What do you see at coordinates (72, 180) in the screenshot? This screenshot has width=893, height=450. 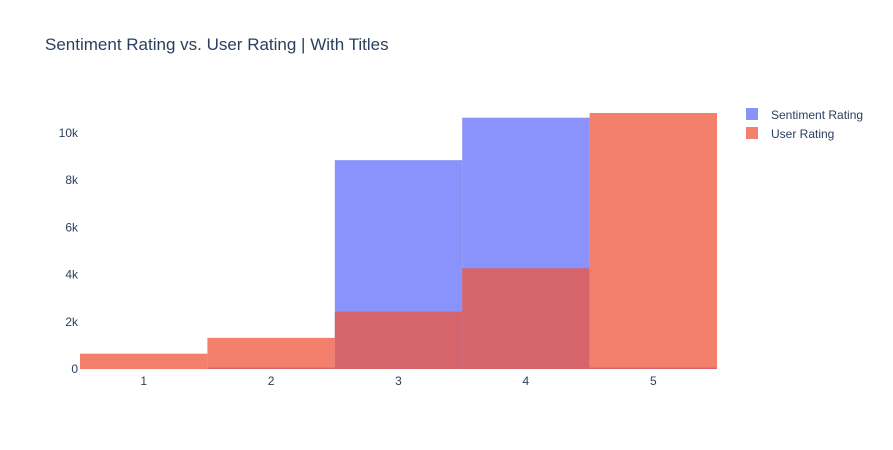 I see `y-tick-label: 8k` at bounding box center [72, 180].